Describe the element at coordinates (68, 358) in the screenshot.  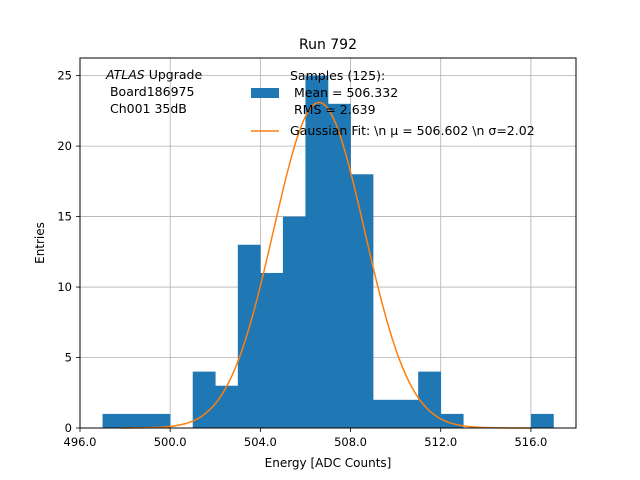
I see `y-tick-label-1: 5` at that location.